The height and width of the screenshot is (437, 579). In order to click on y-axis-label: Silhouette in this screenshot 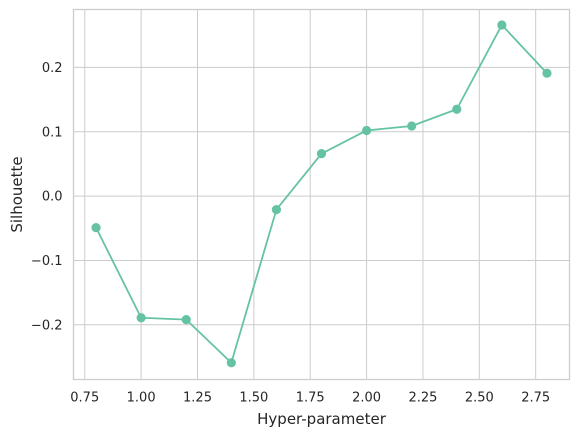, I will do `click(17, 194)`.